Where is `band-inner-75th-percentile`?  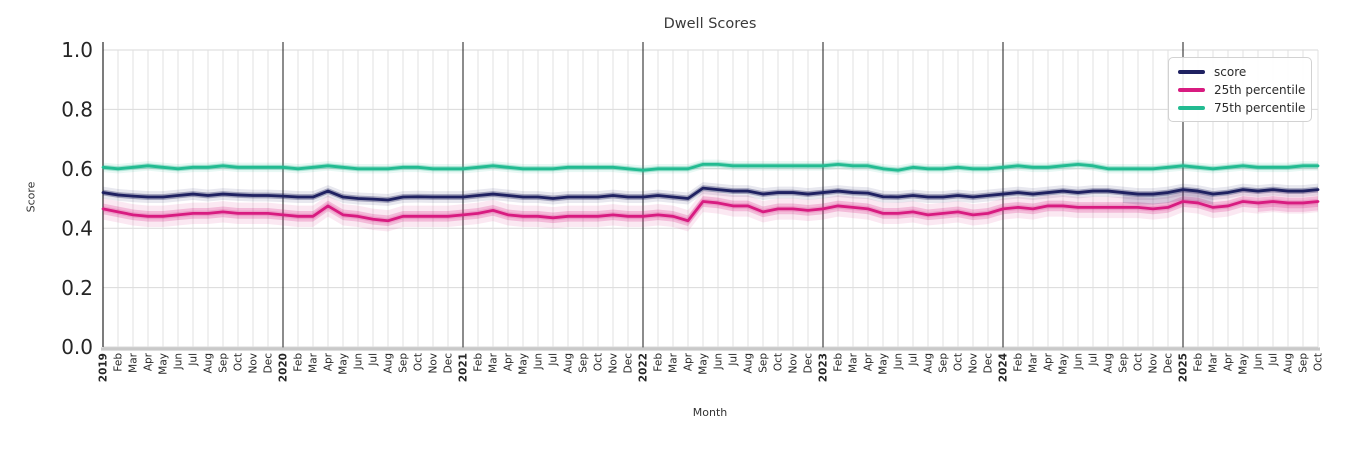 band-inner-75th-percentile is located at coordinates (710, 167).